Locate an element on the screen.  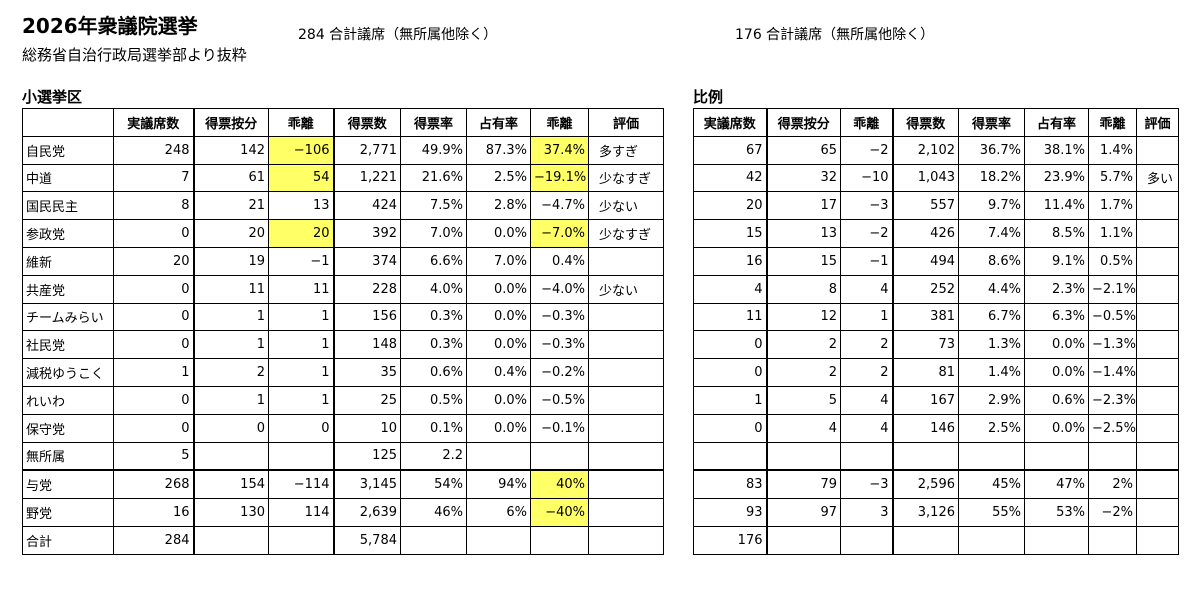
cell: 36.7% is located at coordinates (991, 150).